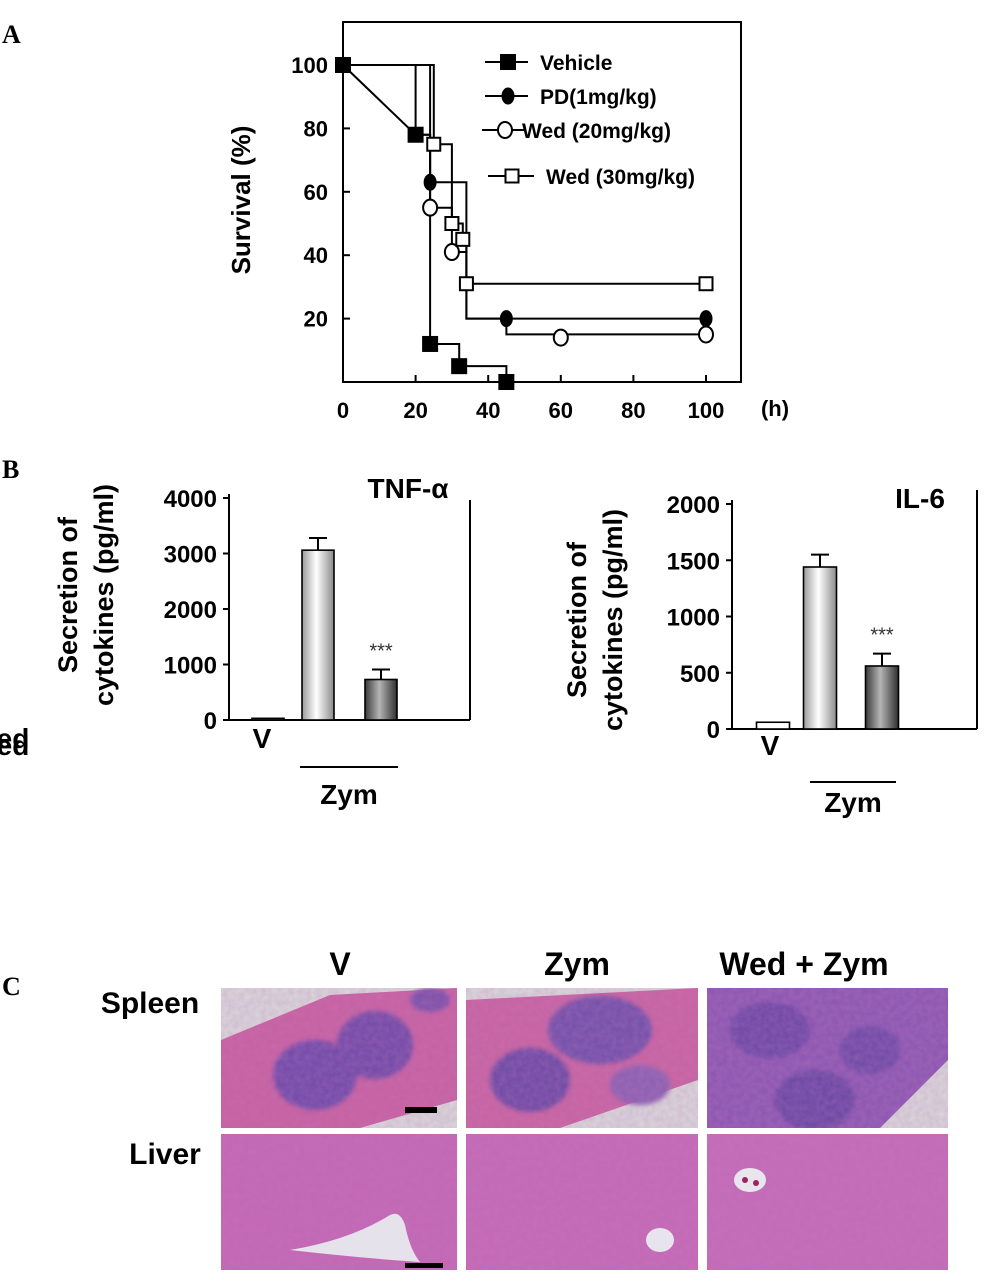 This screenshot has height=1281, width=1000. Describe the element at coordinates (633, 410) in the screenshot. I see `x-tick-label: 80` at that location.